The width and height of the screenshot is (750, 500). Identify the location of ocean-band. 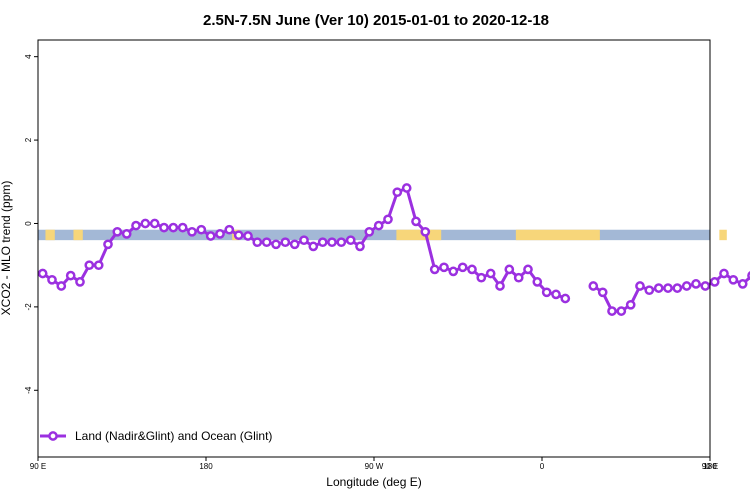
(374, 235).